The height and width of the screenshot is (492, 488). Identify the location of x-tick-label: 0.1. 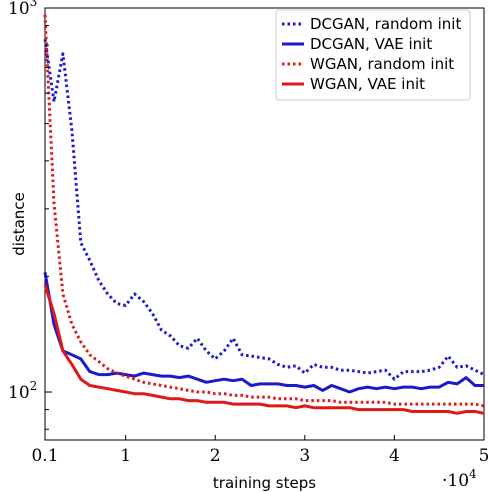
(44, 456).